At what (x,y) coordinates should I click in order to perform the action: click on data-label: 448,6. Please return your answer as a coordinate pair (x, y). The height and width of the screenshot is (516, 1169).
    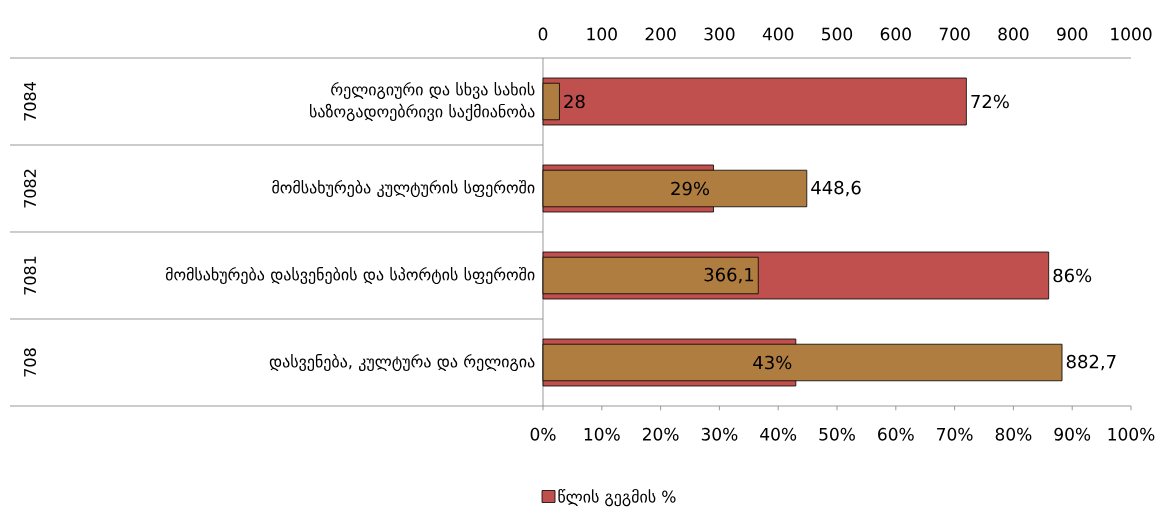
    Looking at the image, I should click on (836, 188).